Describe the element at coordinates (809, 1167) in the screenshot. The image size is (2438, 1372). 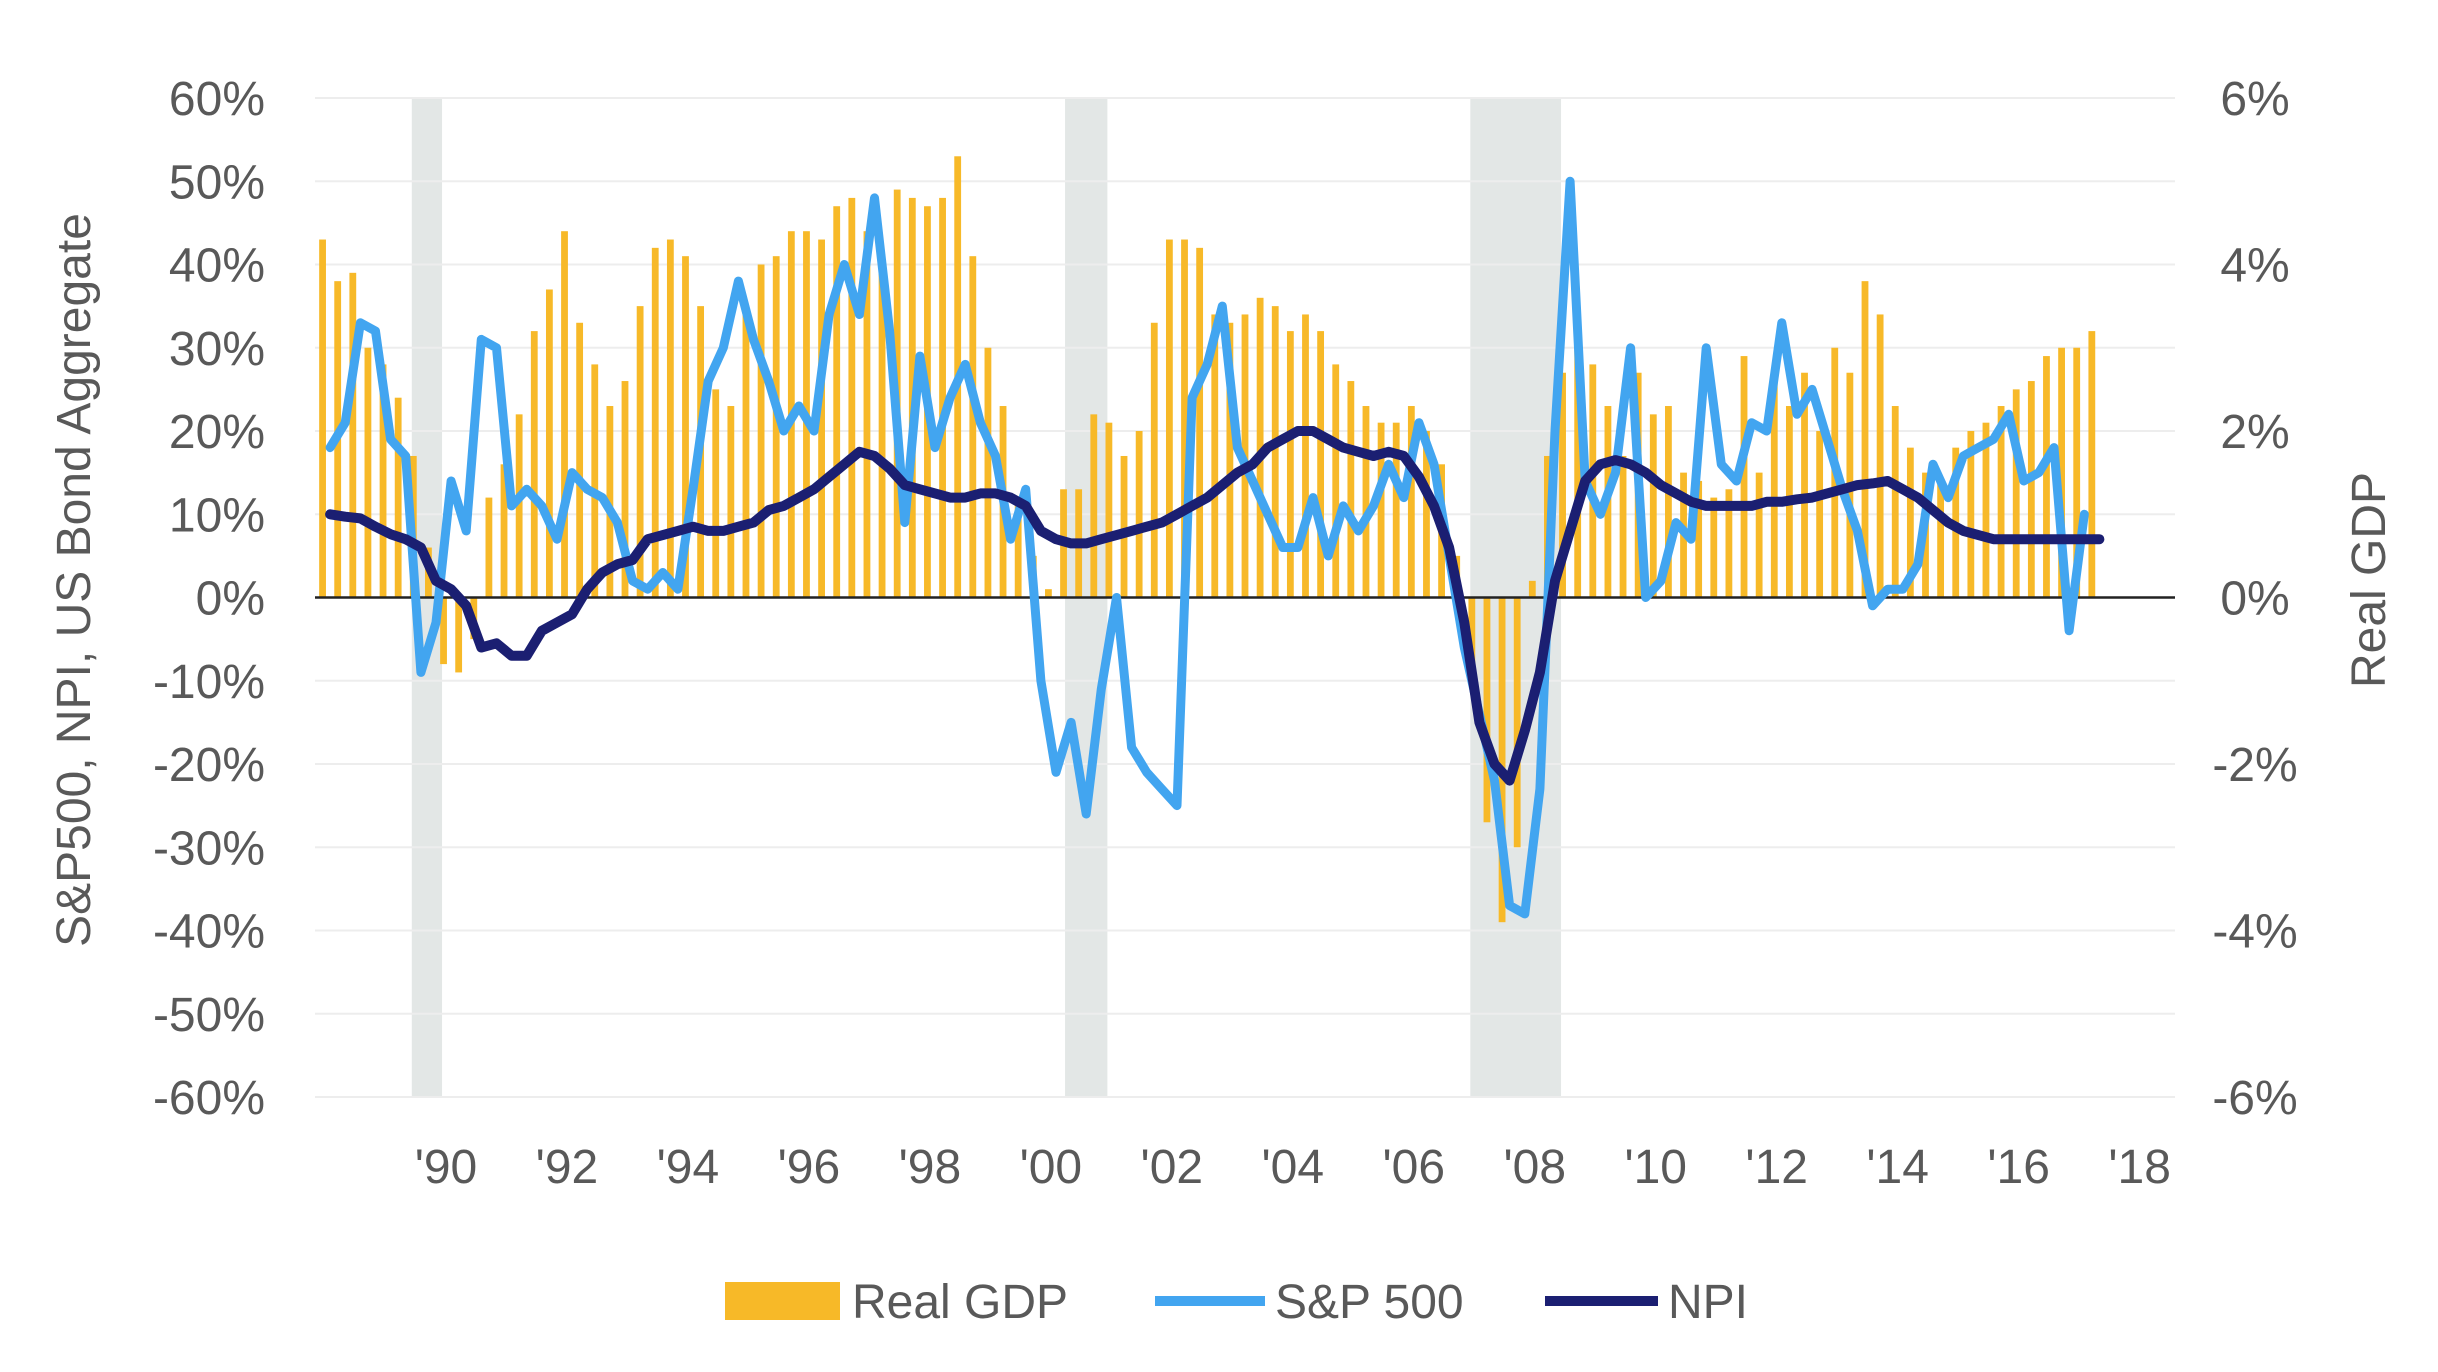
I see `x-tick-label: '96` at that location.